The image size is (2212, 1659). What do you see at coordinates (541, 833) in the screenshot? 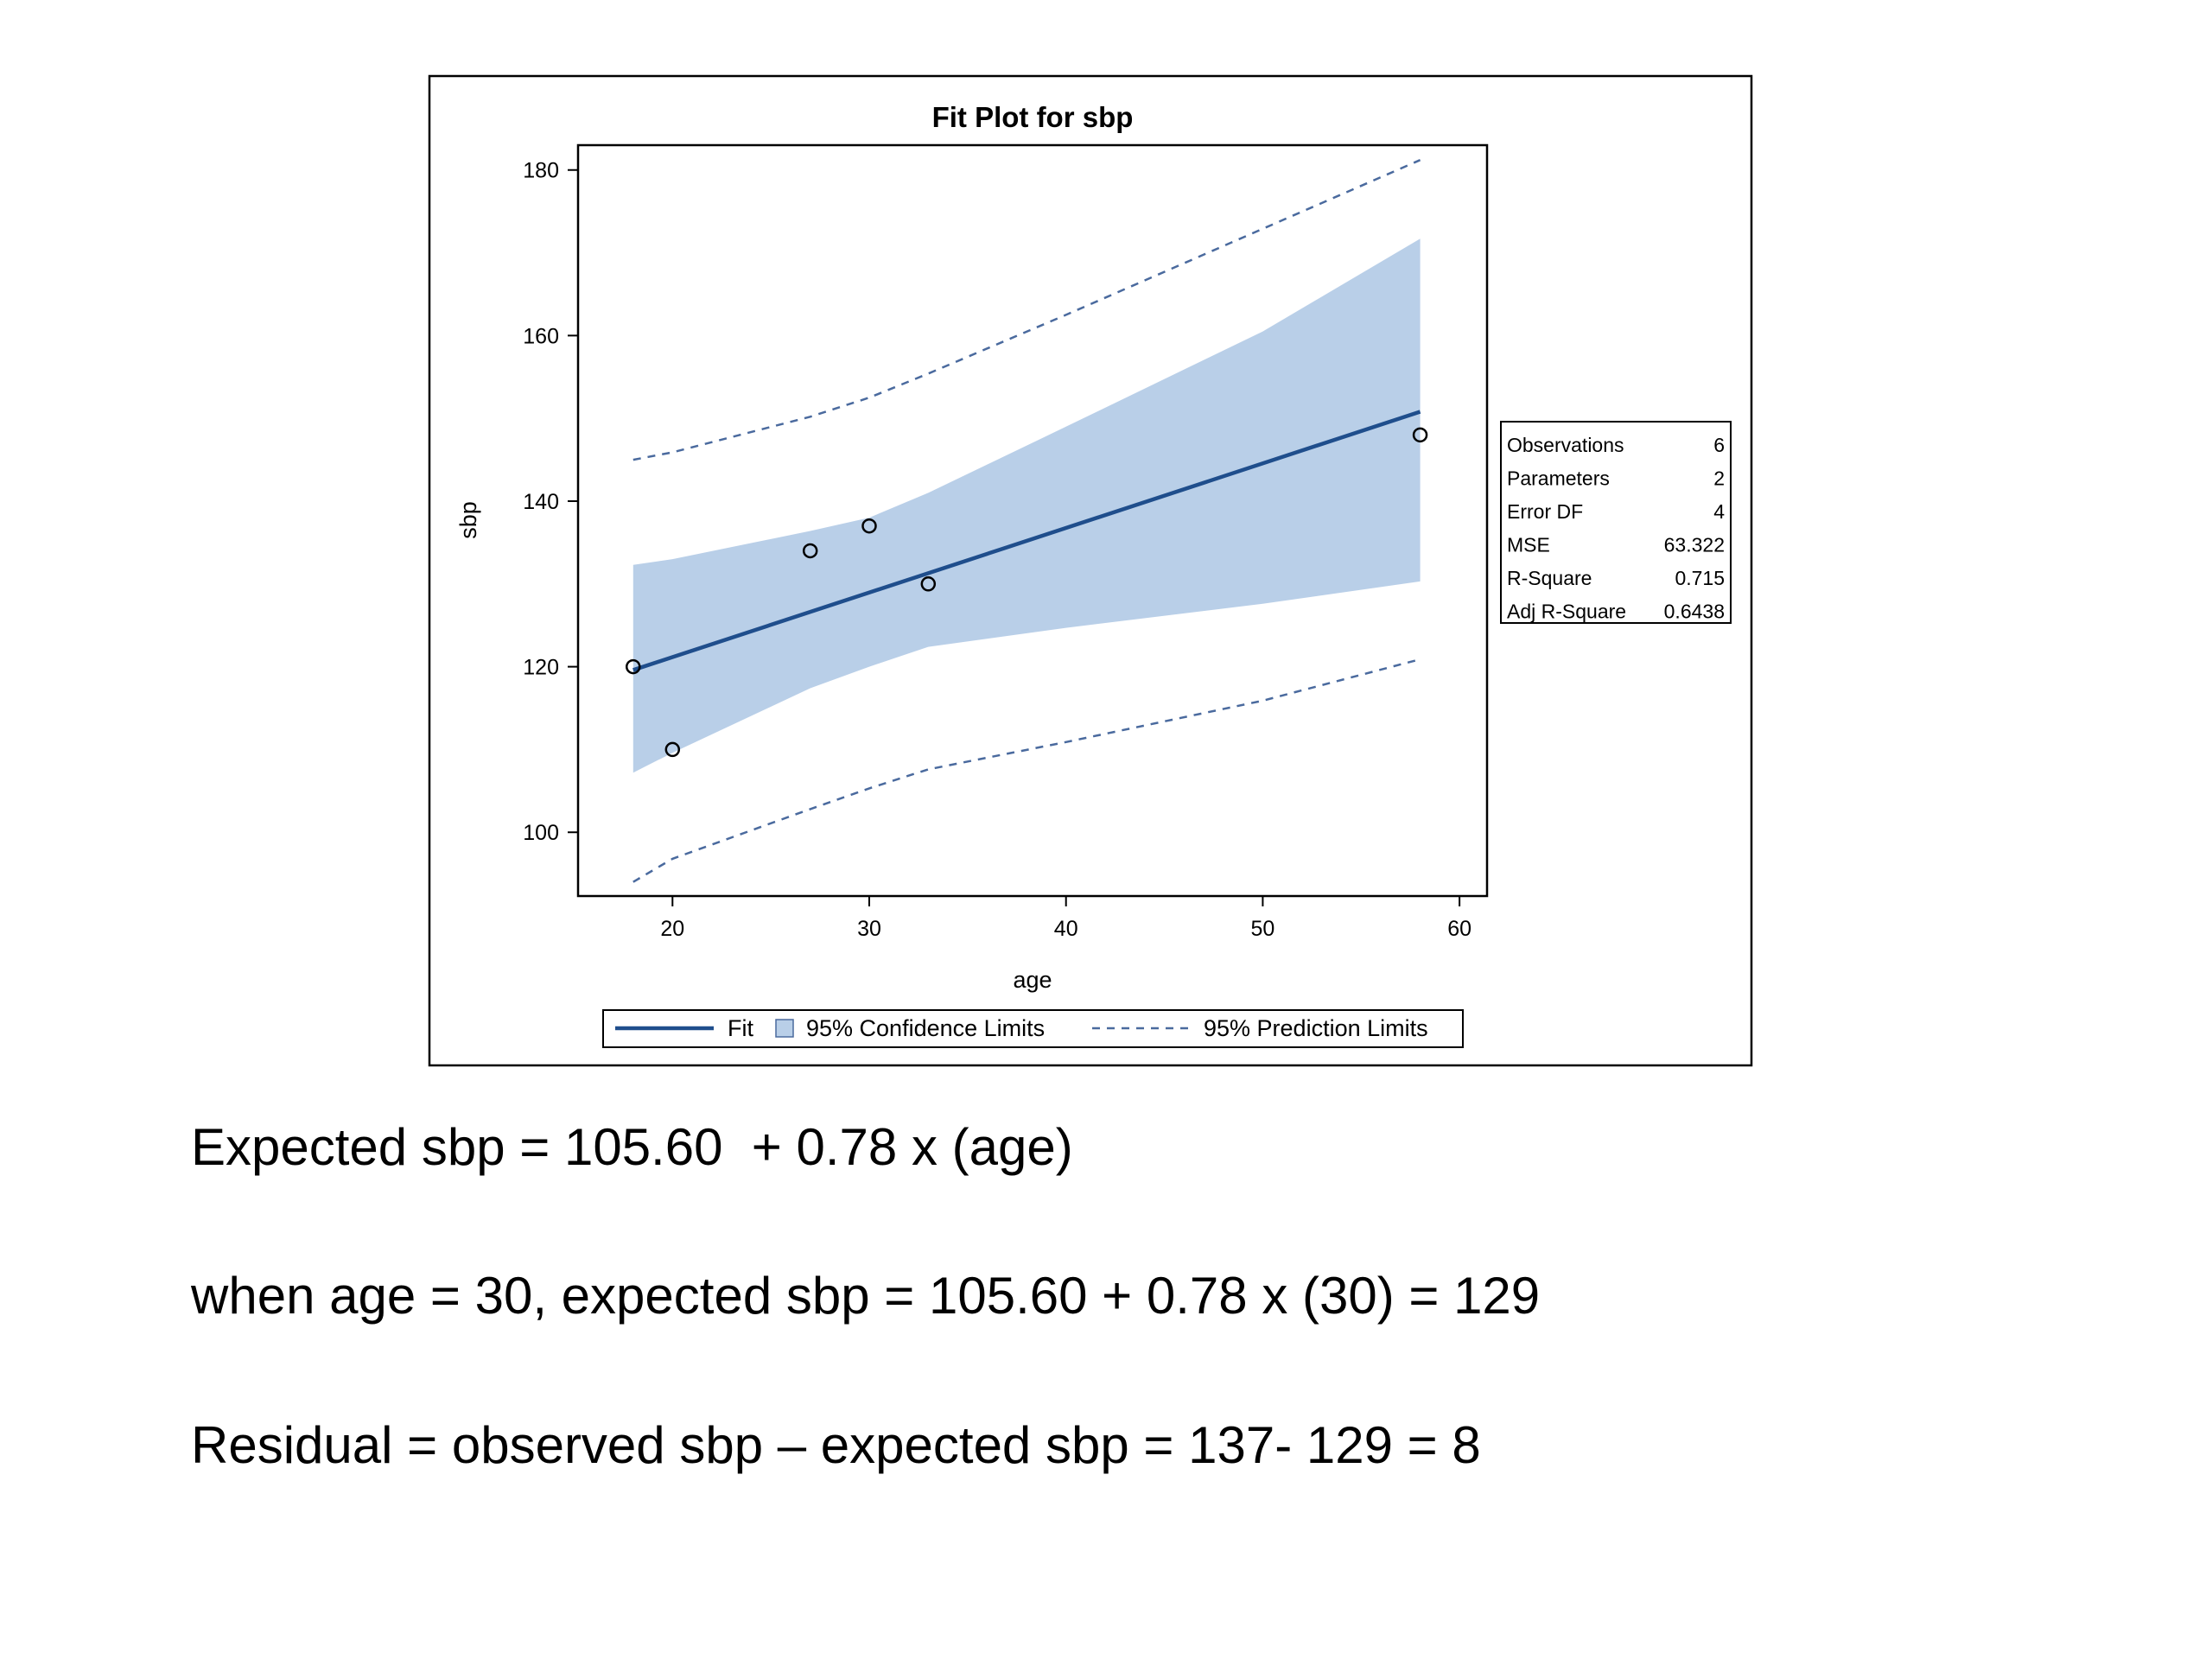
I see `y-tick-label: 100` at bounding box center [541, 833].